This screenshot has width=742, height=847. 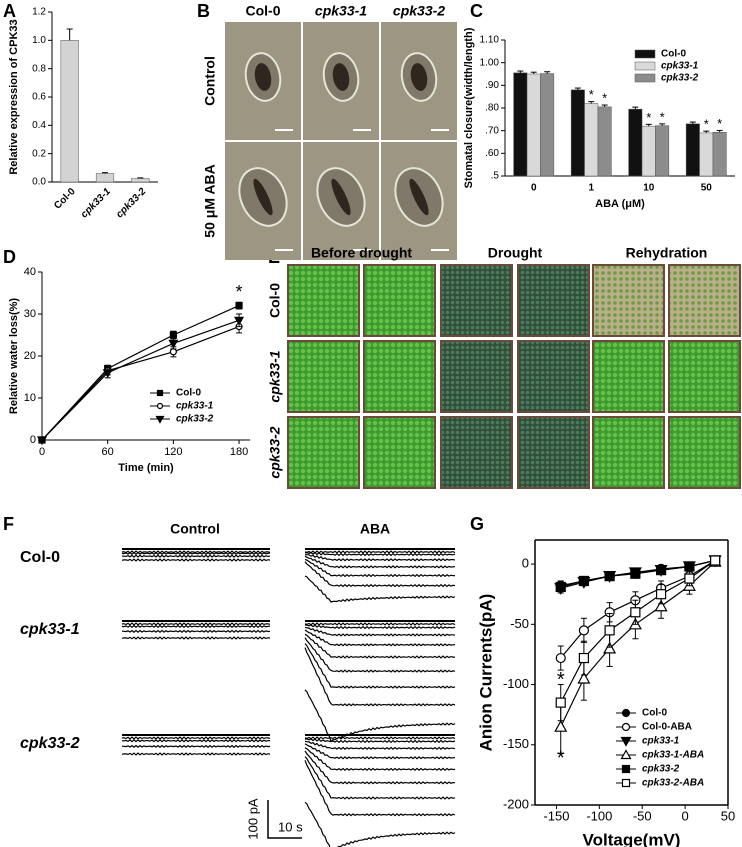 I want to click on y-tick-label: .5, so click(x=495, y=176).